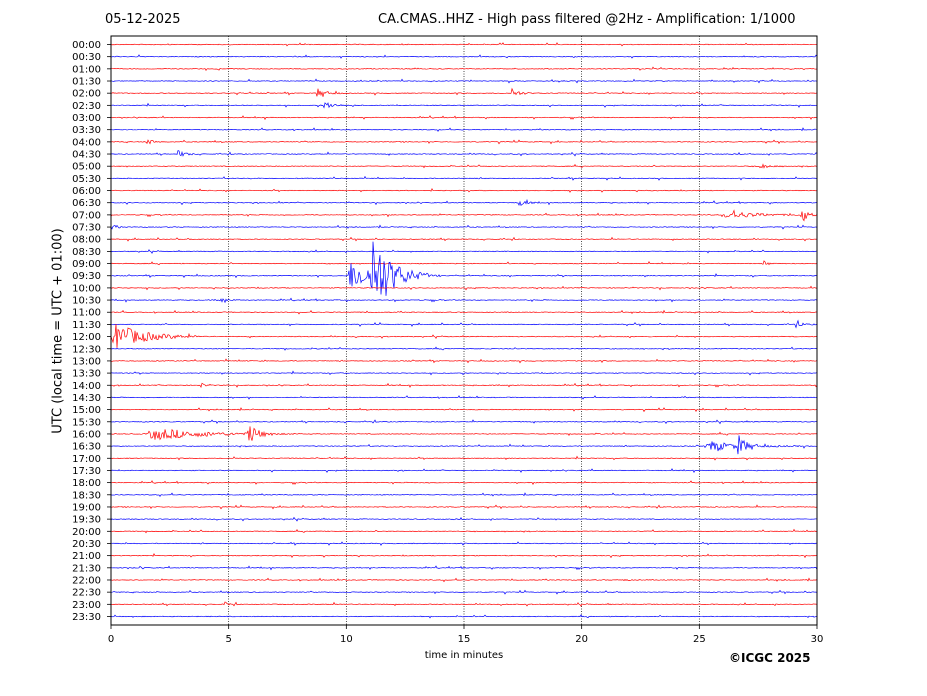 The image size is (927, 696). I want to click on trace-1930, so click(464, 519).